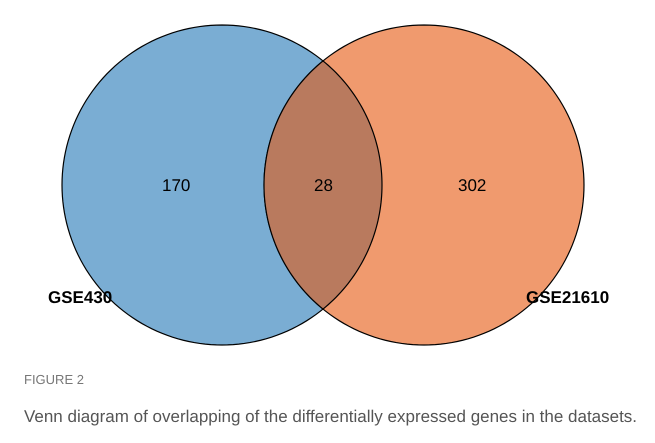 The image size is (655, 443). I want to click on category-label: GSE430, so click(80, 297).